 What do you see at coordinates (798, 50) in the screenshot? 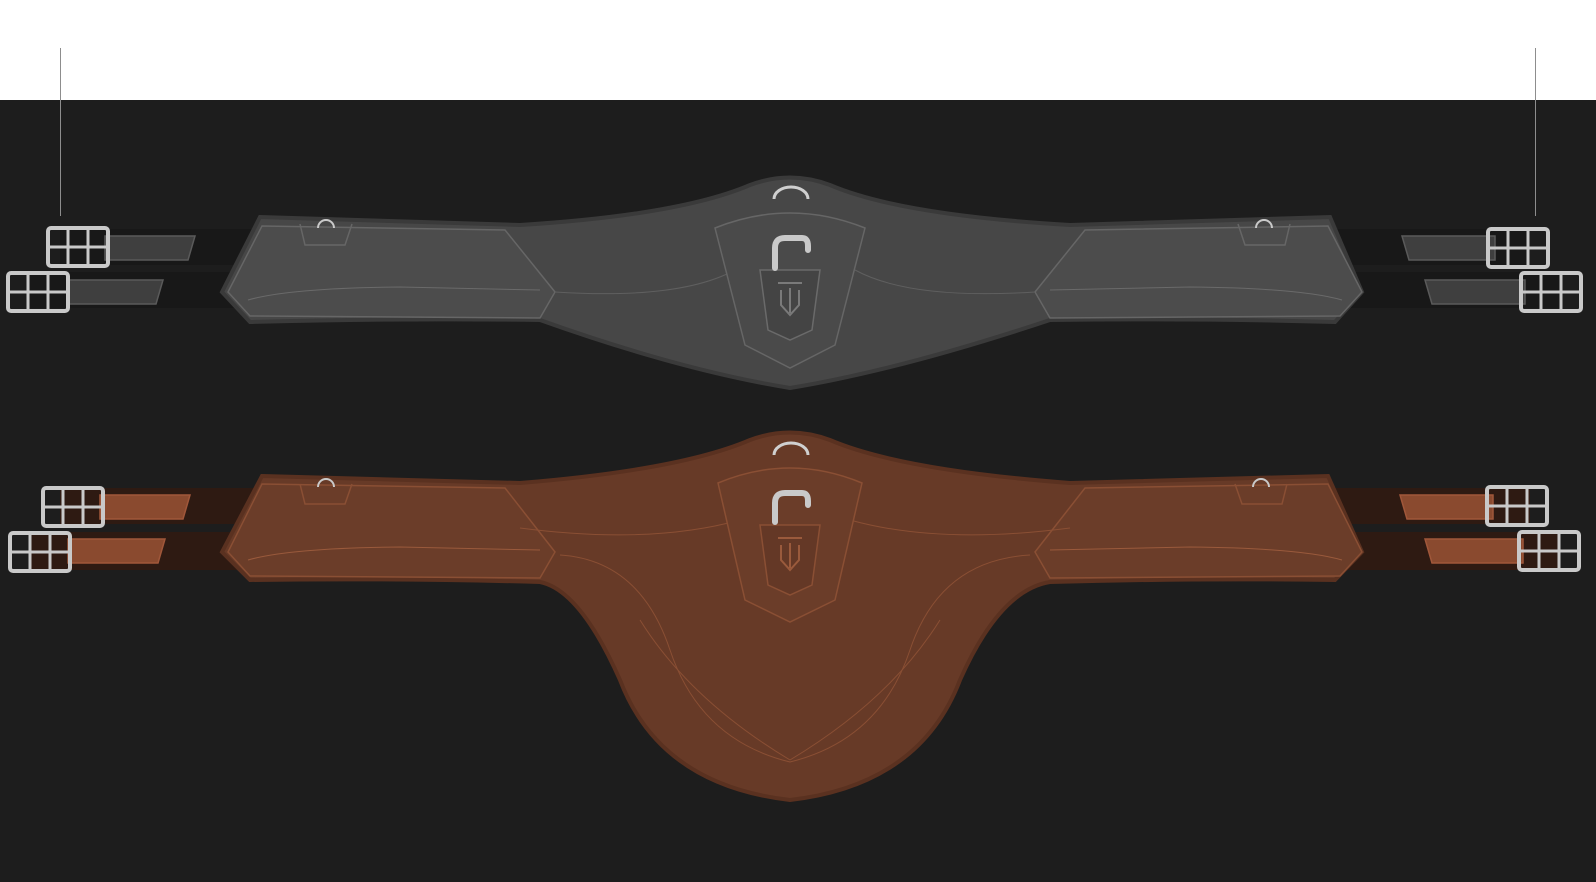
I see `top-white-strip` at bounding box center [798, 50].